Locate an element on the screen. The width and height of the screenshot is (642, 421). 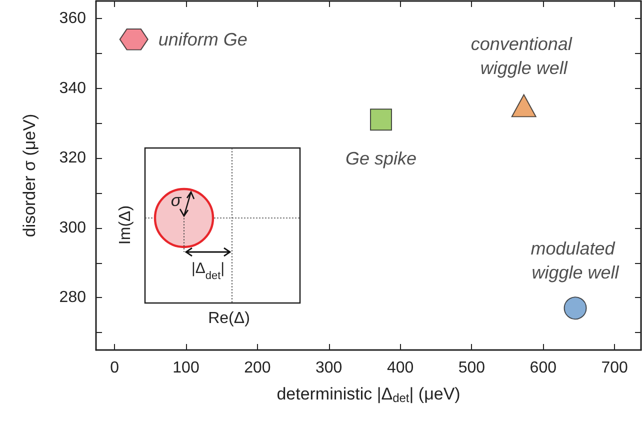
x-tick-label: 500 is located at coordinates (472, 368).